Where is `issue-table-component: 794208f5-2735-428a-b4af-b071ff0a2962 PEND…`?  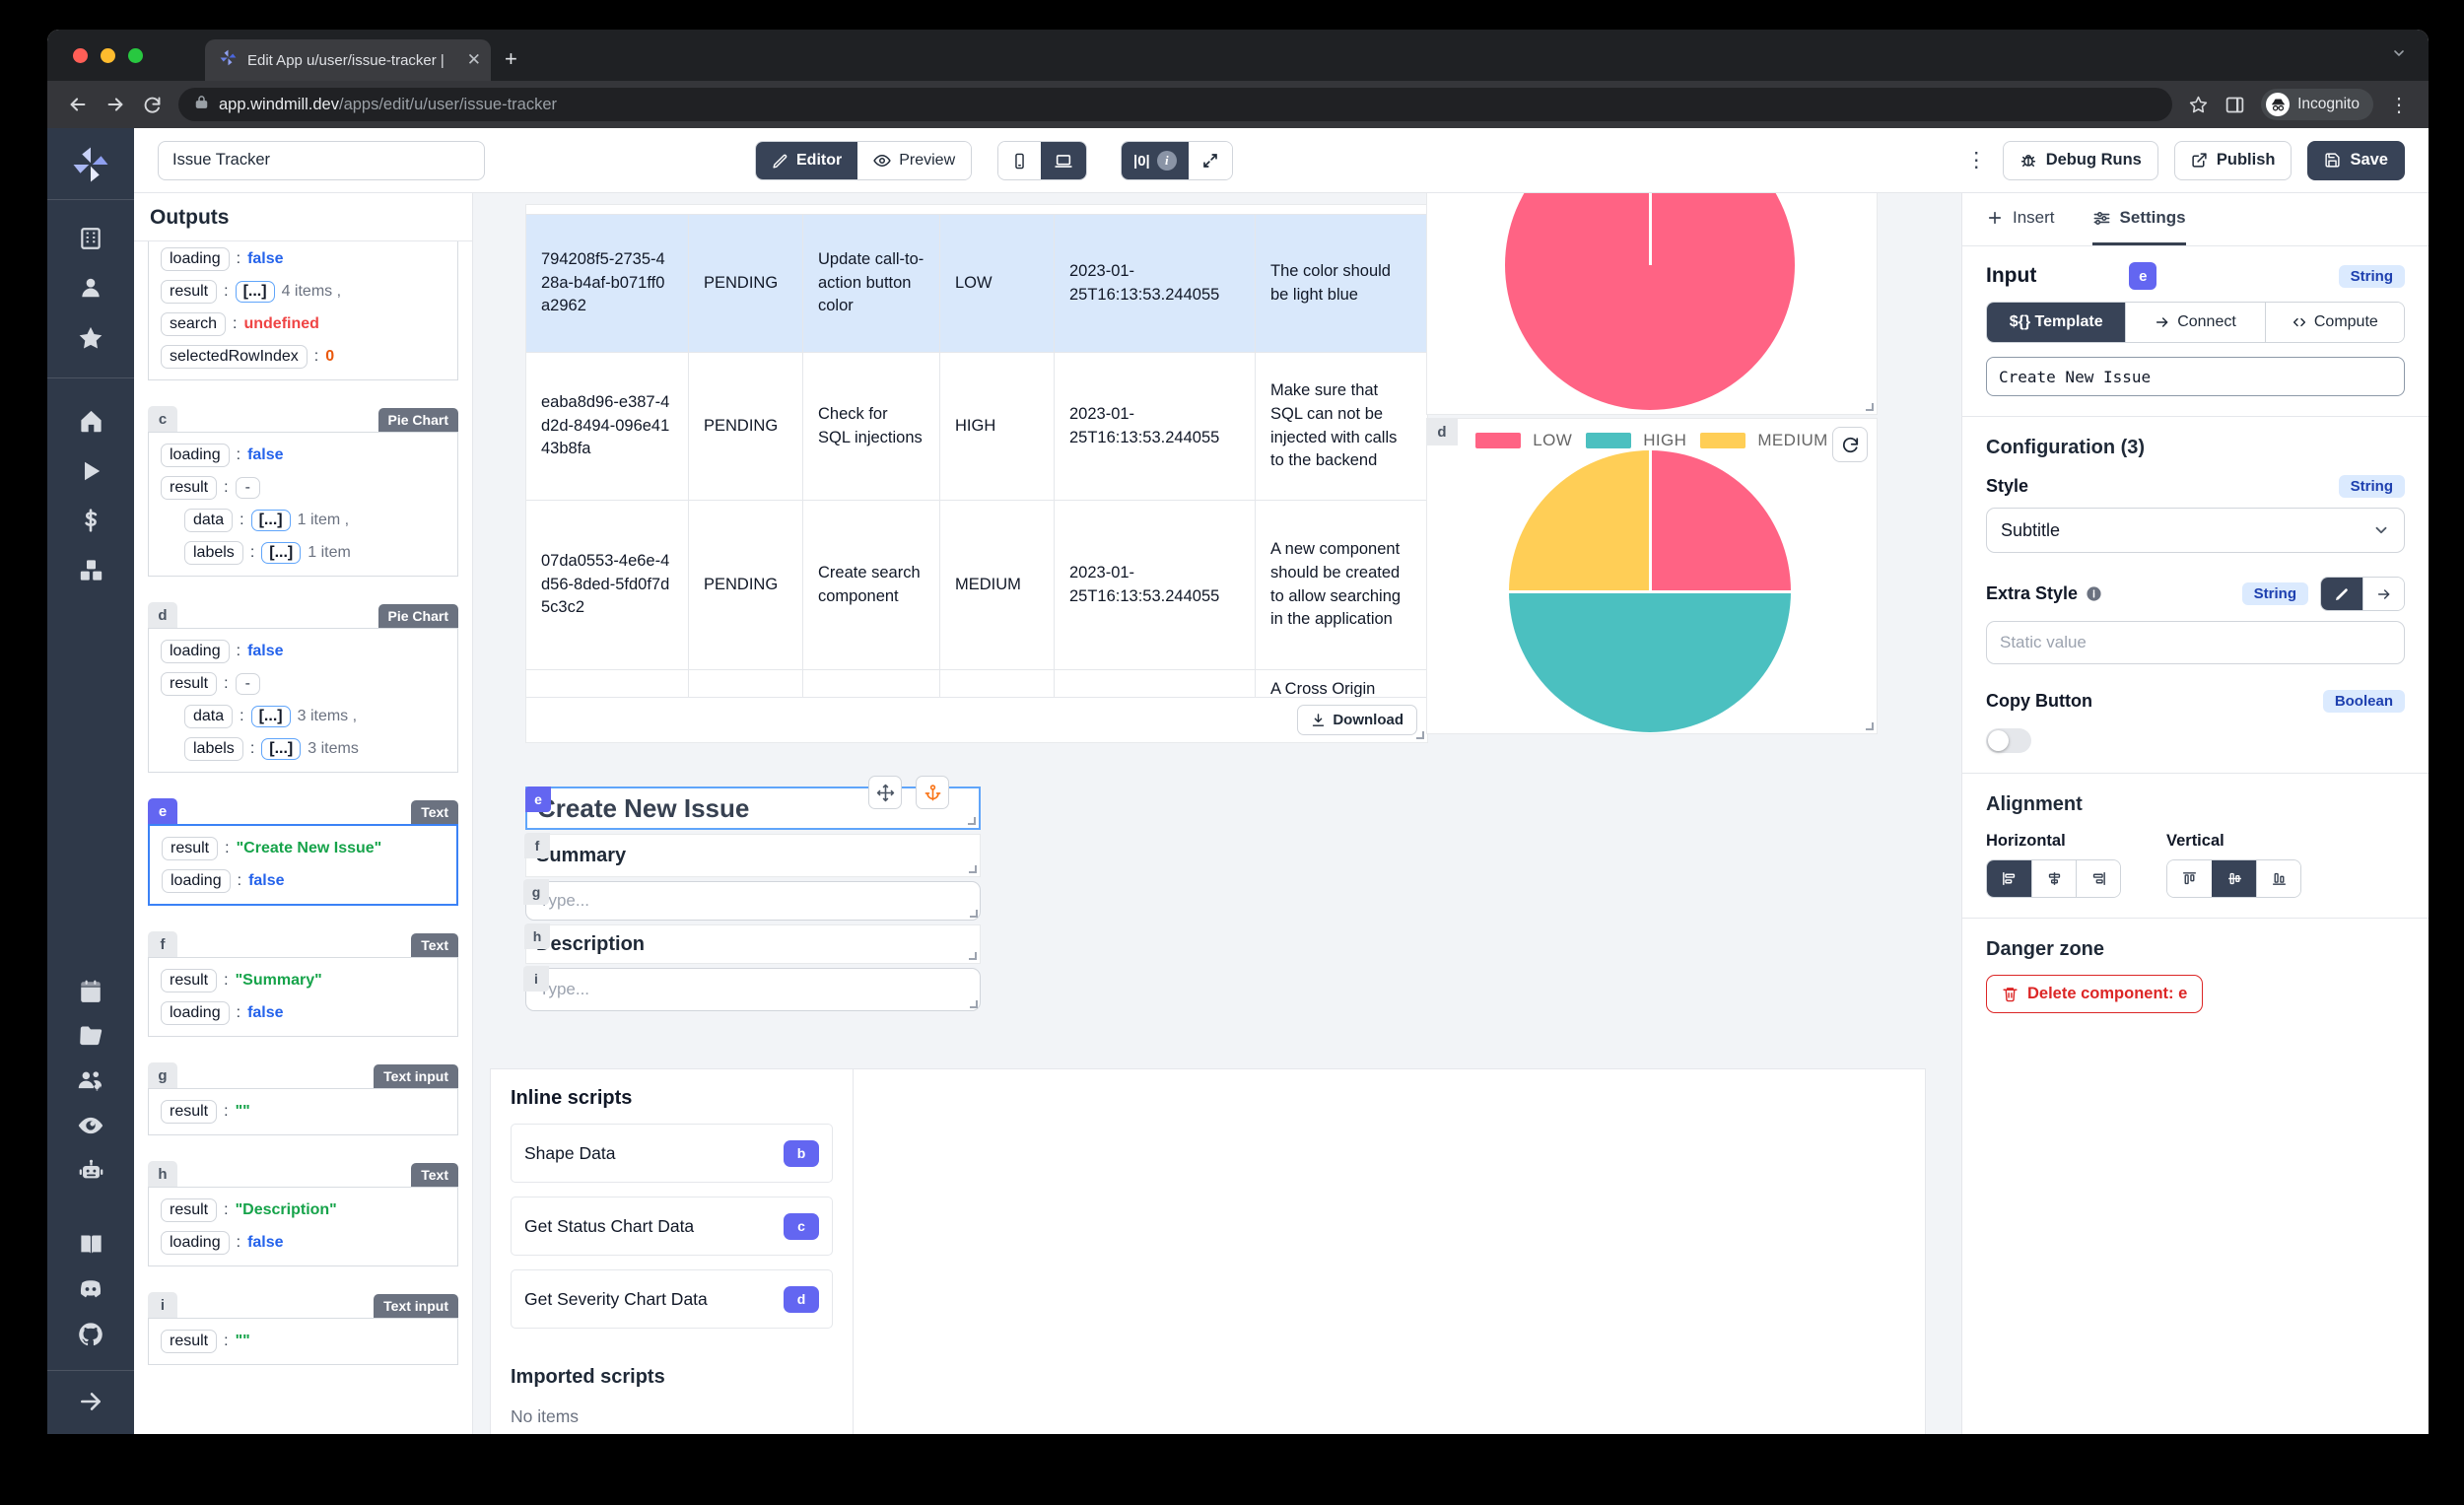
issue-table-component: 794208f5-2735-428a-b4af-b071ff0a2962 PEND… is located at coordinates (976, 473).